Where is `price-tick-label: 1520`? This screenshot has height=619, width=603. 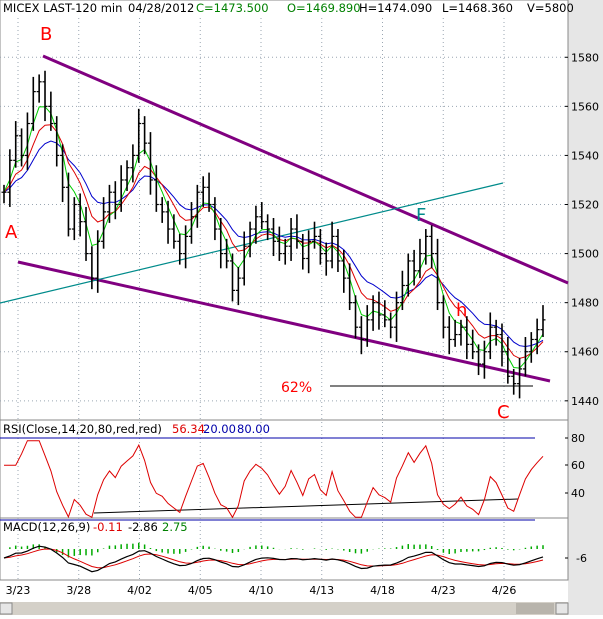
price-tick-label: 1520 is located at coordinates (585, 205).